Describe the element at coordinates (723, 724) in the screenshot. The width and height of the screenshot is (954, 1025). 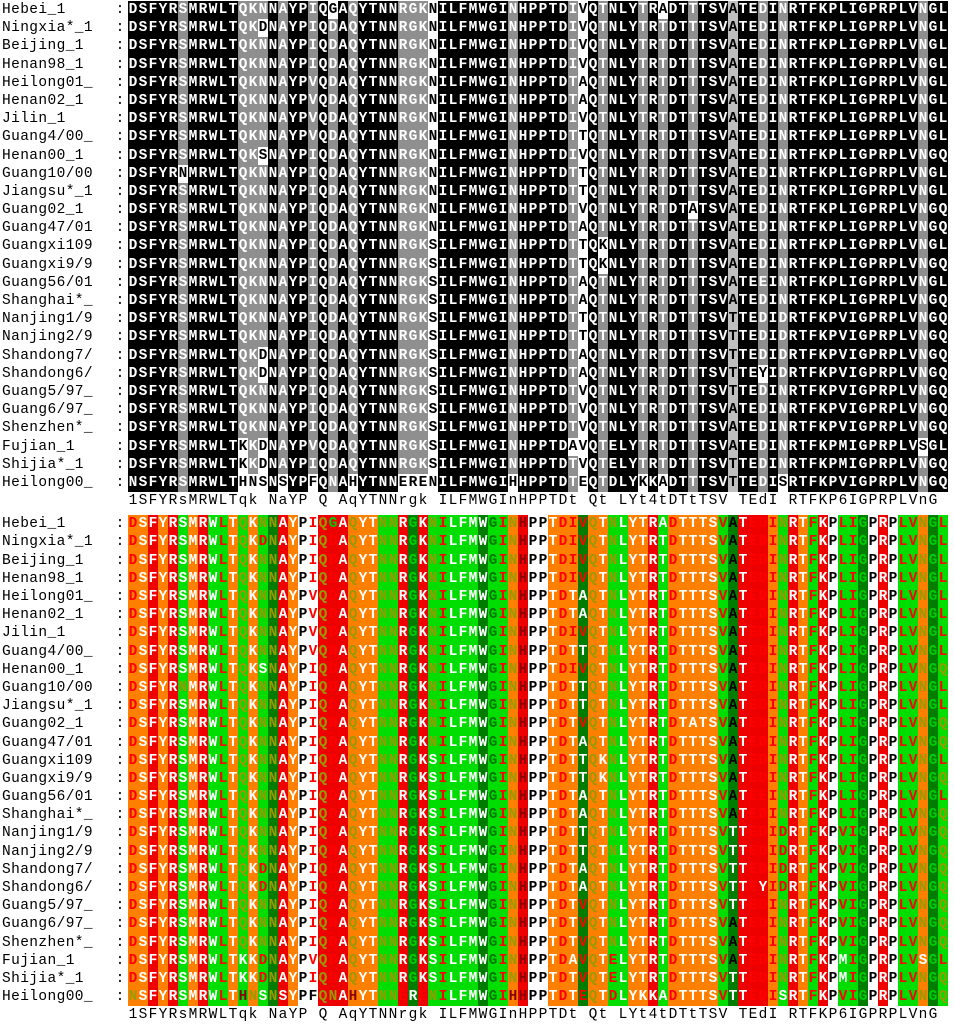
I see `residue-cell: V` at that location.